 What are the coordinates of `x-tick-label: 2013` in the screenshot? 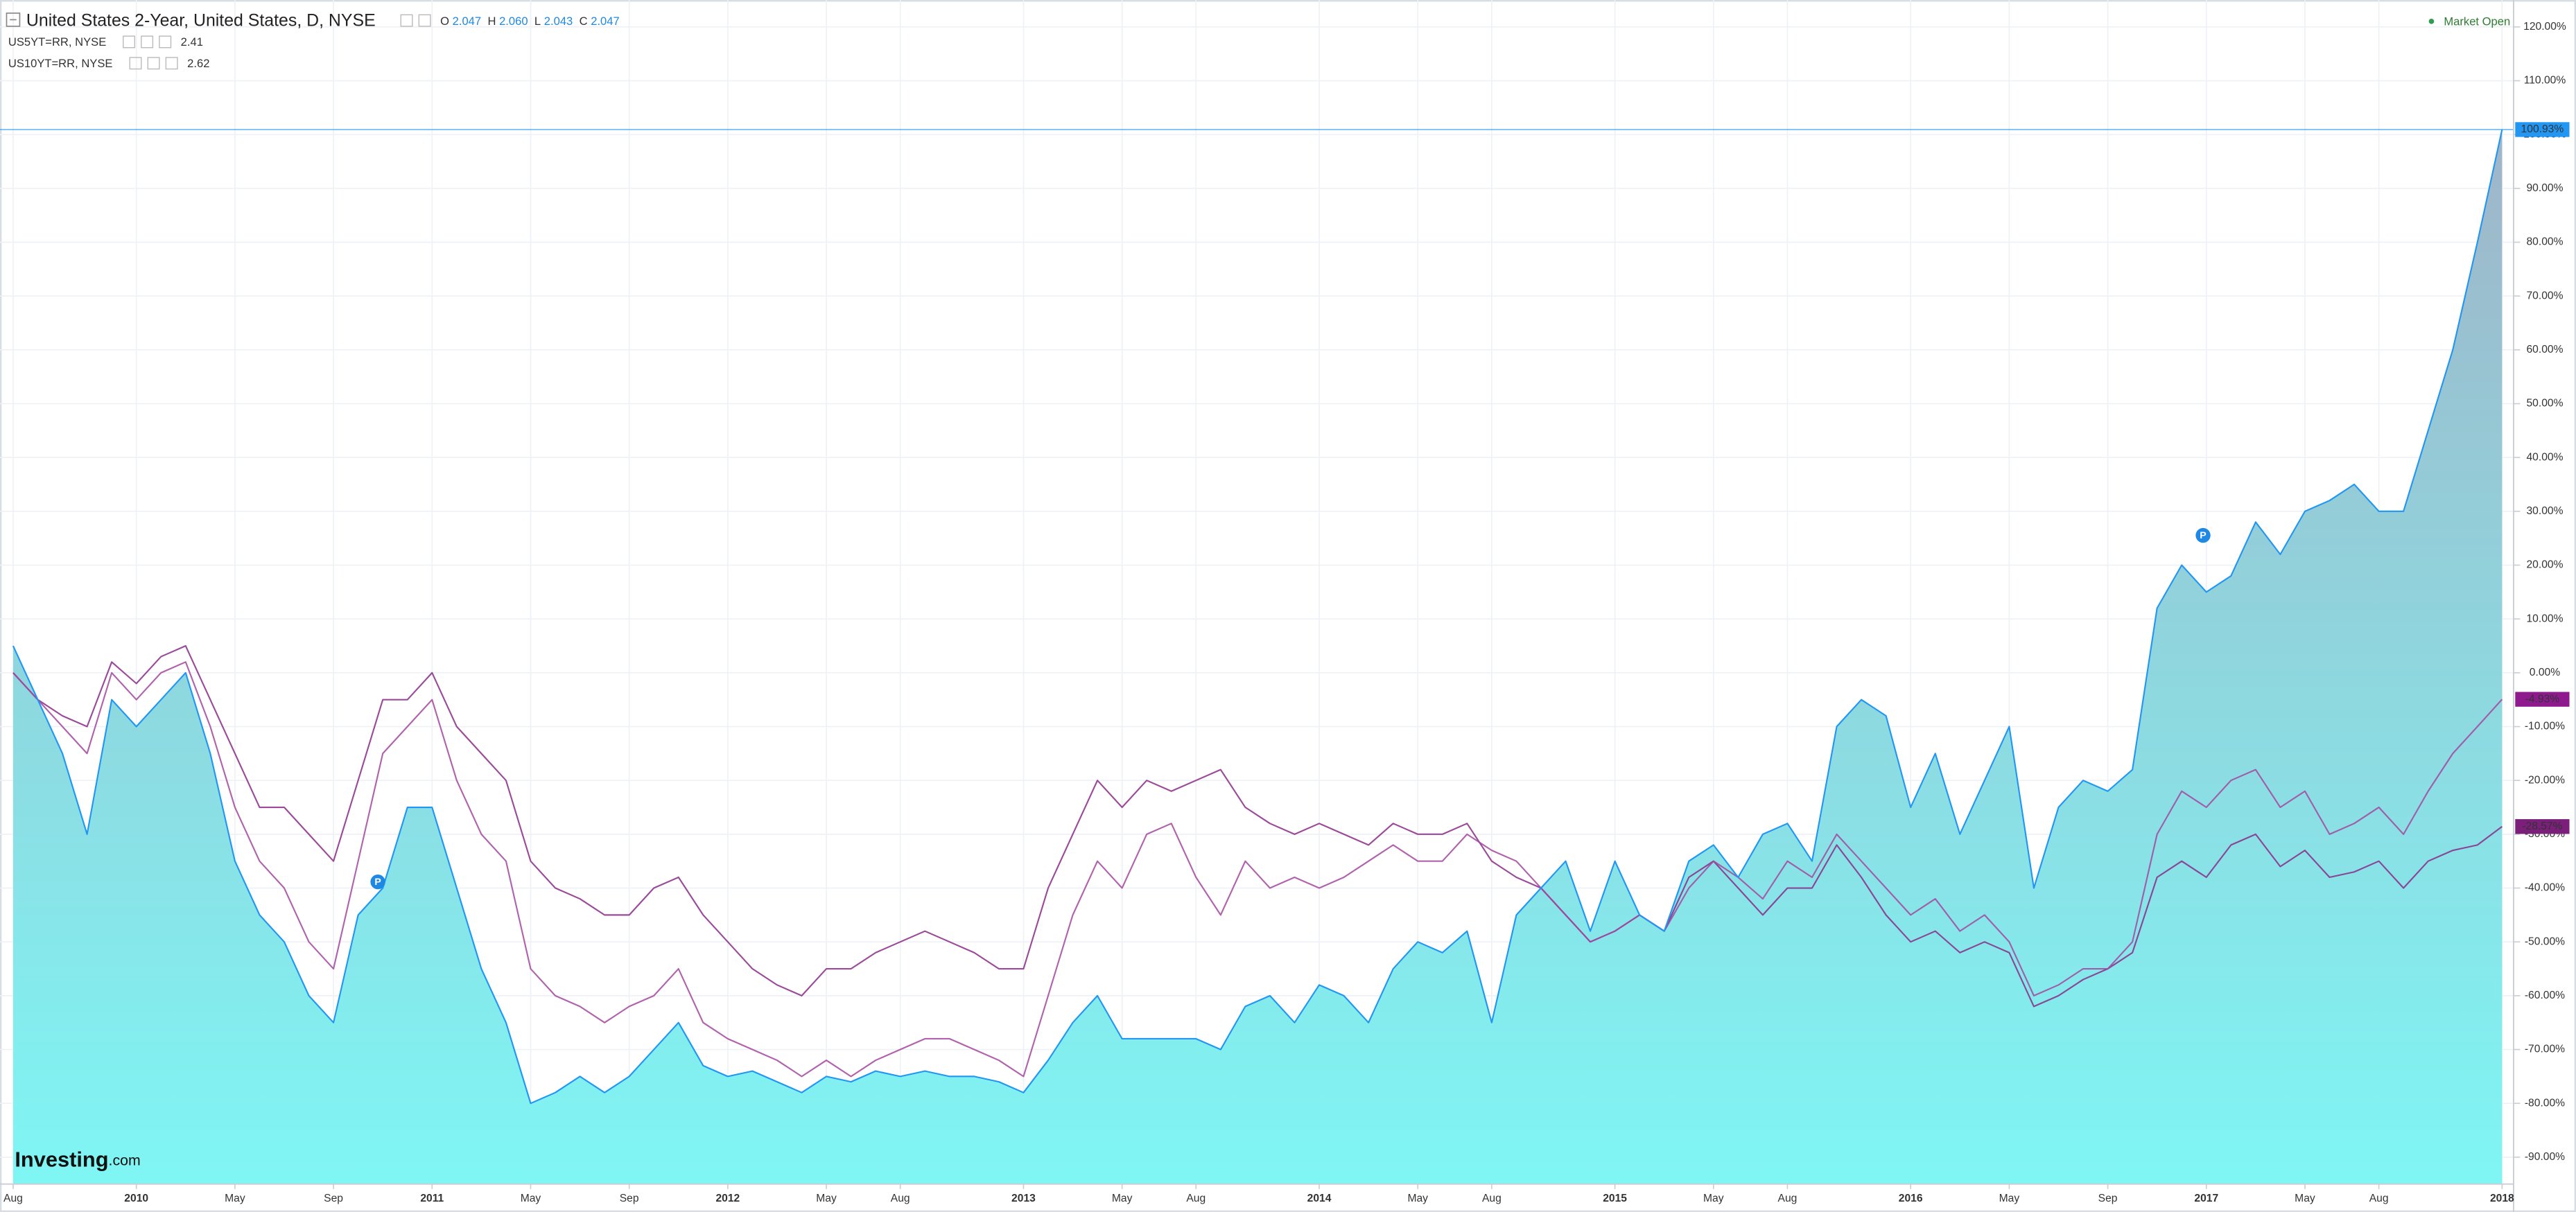 It's located at (1023, 1198).